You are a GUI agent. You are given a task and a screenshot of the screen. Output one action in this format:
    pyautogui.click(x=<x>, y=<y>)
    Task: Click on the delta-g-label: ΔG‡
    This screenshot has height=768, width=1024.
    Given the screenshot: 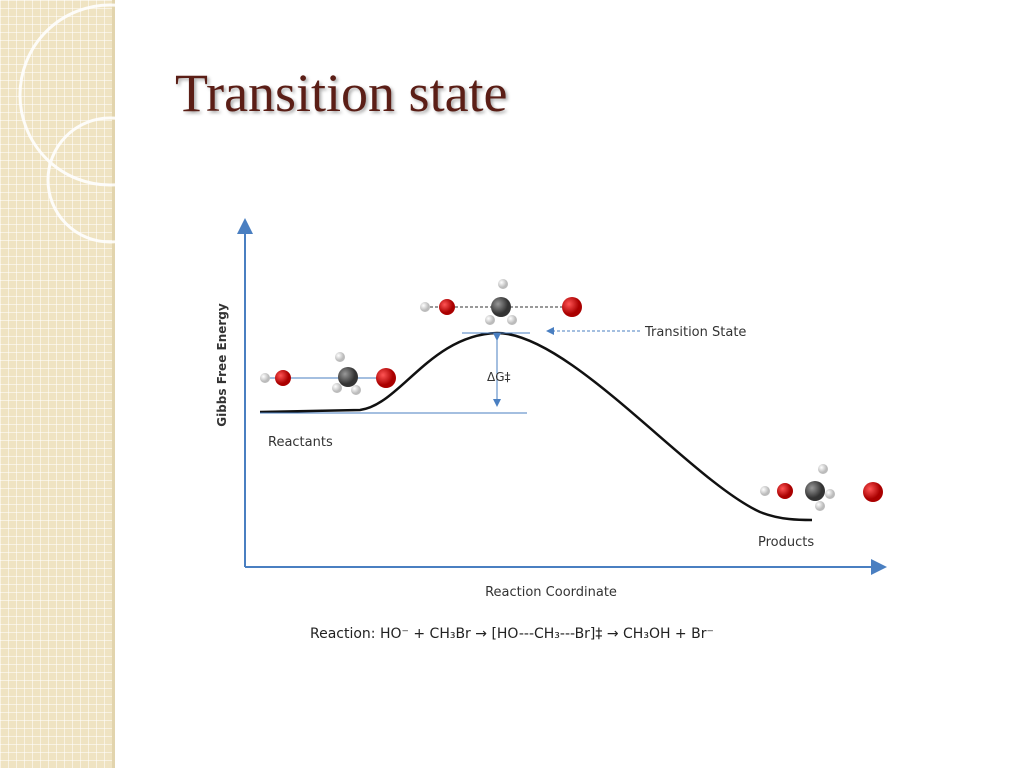 What is the action you would take?
    pyautogui.click(x=499, y=377)
    